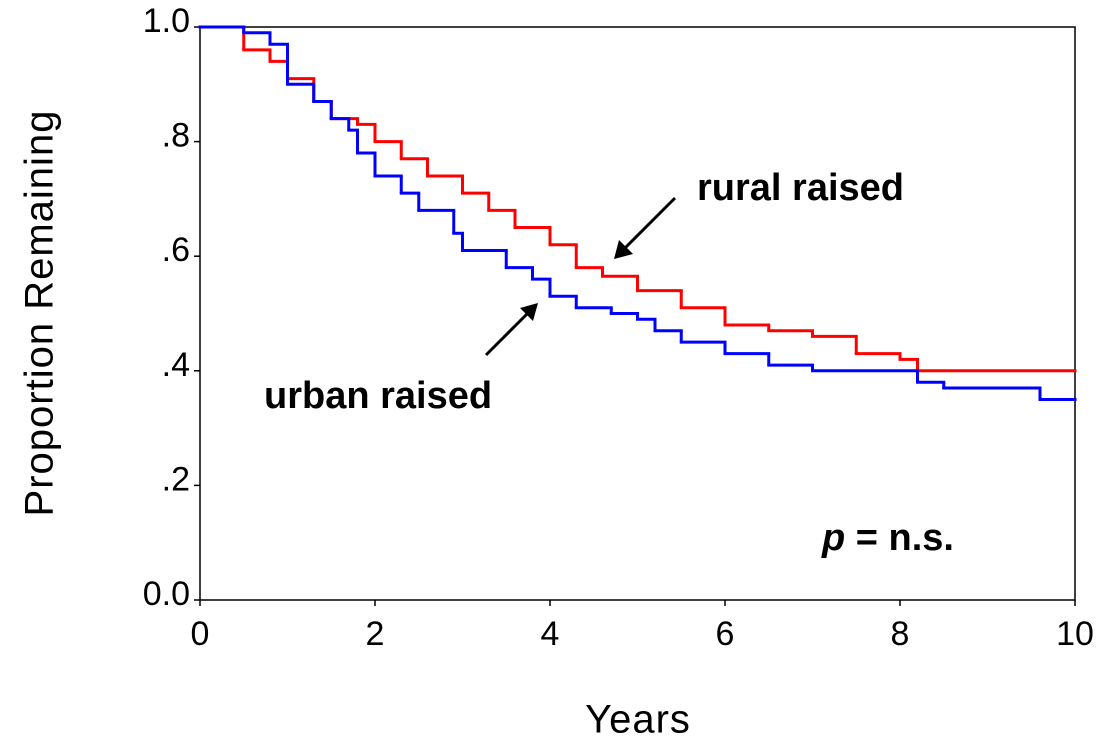  Describe the element at coordinates (905, 538) in the screenshot. I see `p-text: = n.s.` at that location.